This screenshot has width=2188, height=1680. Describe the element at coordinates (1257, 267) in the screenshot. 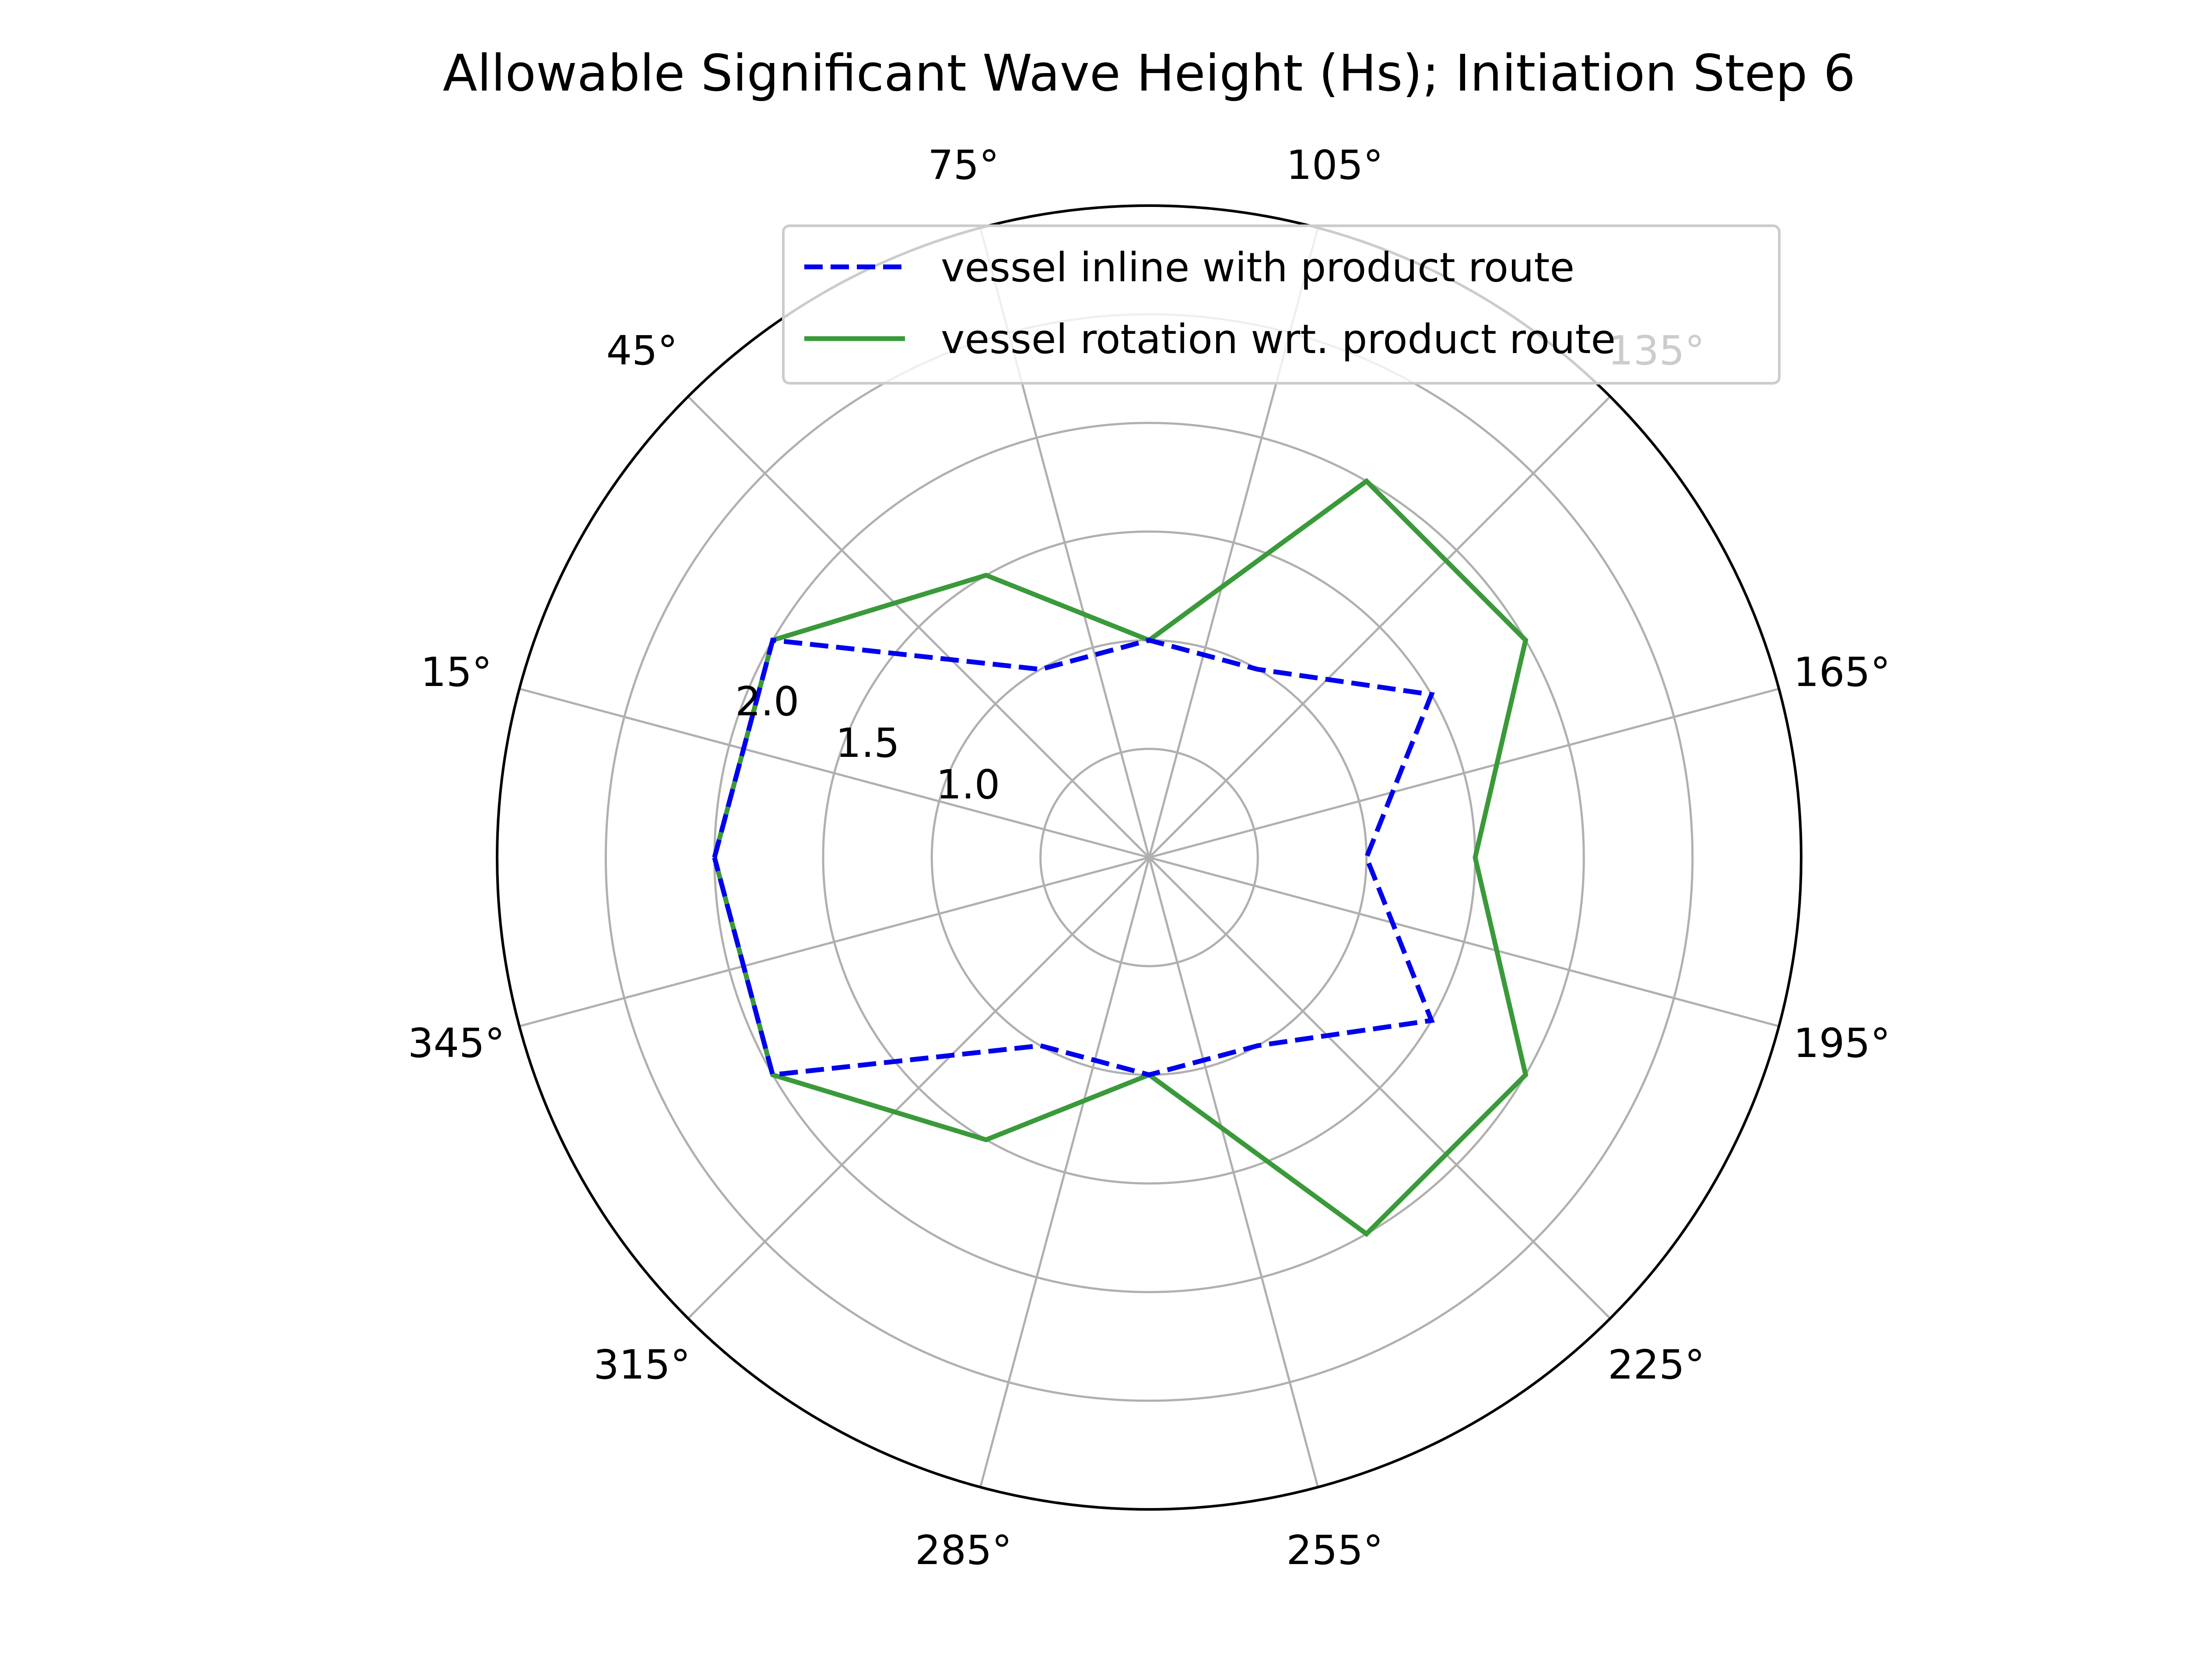

I see `legend-label-inline: vessel inline with product route` at that location.